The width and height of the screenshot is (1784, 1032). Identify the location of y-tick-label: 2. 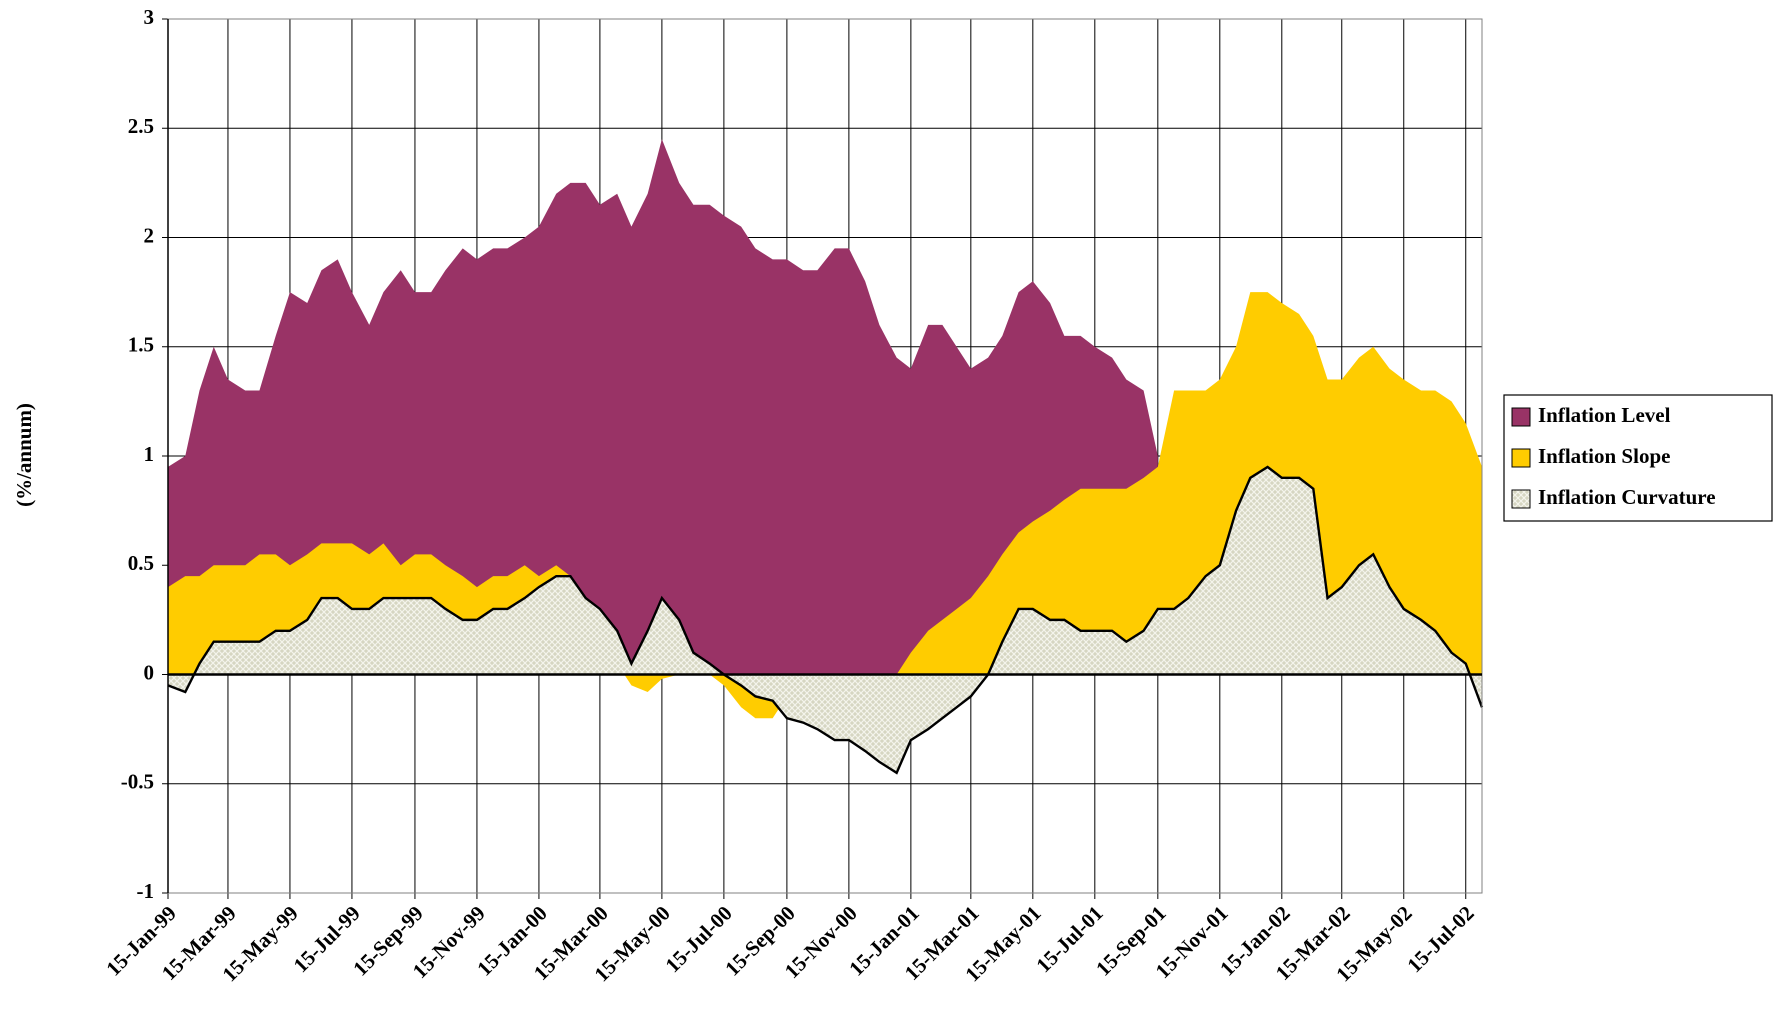
(149, 235).